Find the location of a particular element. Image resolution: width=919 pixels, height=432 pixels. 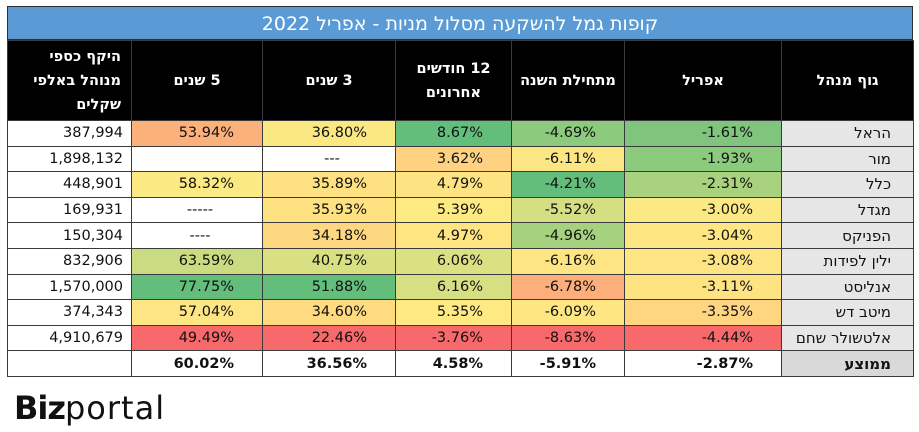

cell-april: -2.31% is located at coordinates (703, 184).